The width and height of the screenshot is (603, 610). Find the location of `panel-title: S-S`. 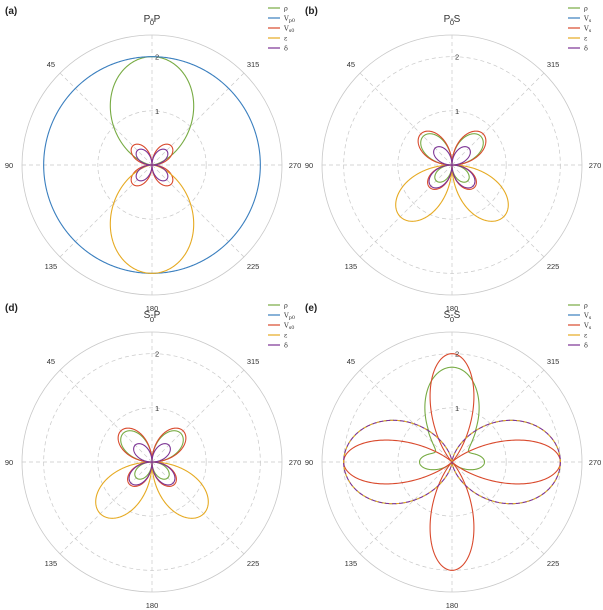

panel-title: S-S is located at coordinates (452, 315).